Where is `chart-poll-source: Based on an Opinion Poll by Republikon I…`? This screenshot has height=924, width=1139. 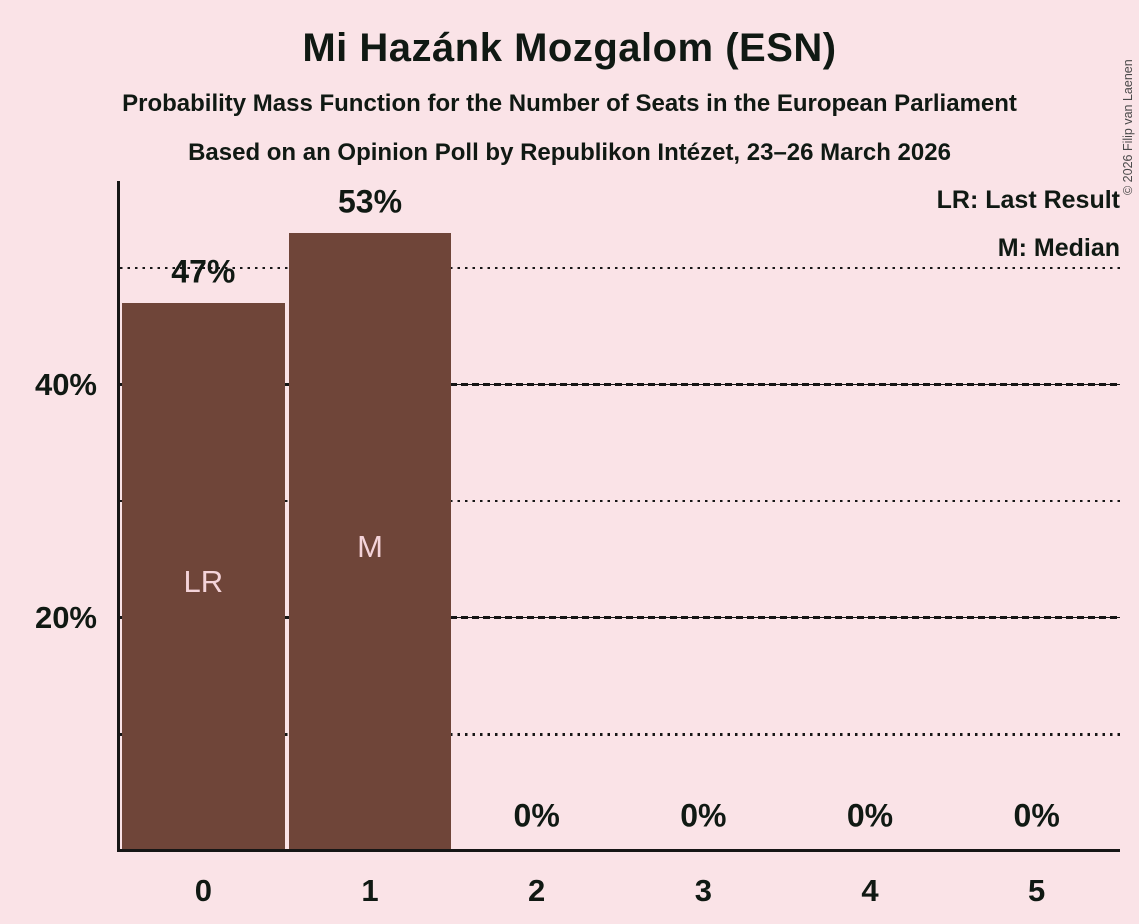 chart-poll-source: Based on an Opinion Poll by Republikon I… is located at coordinates (569, 152).